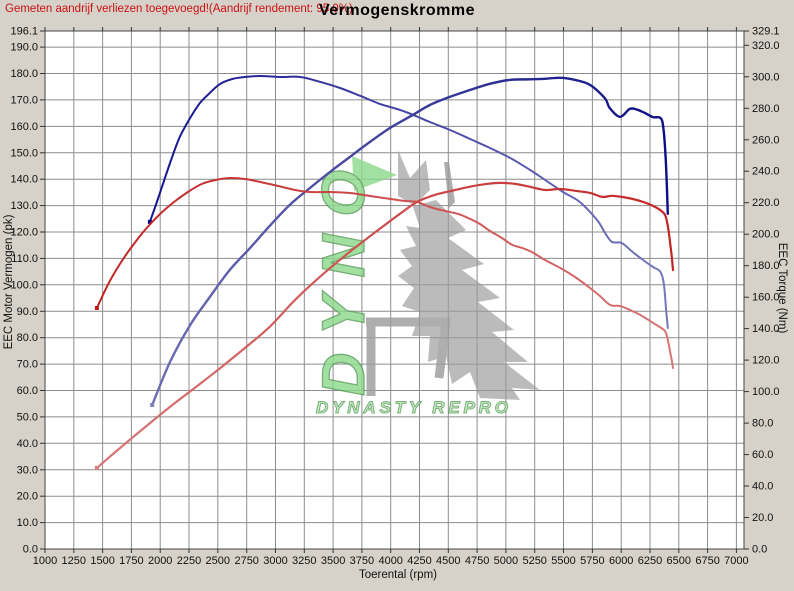  Describe the element at coordinates (414, 407) in the screenshot. I see `watermark-subtitle-text: DYNASTY REPRO` at that location.